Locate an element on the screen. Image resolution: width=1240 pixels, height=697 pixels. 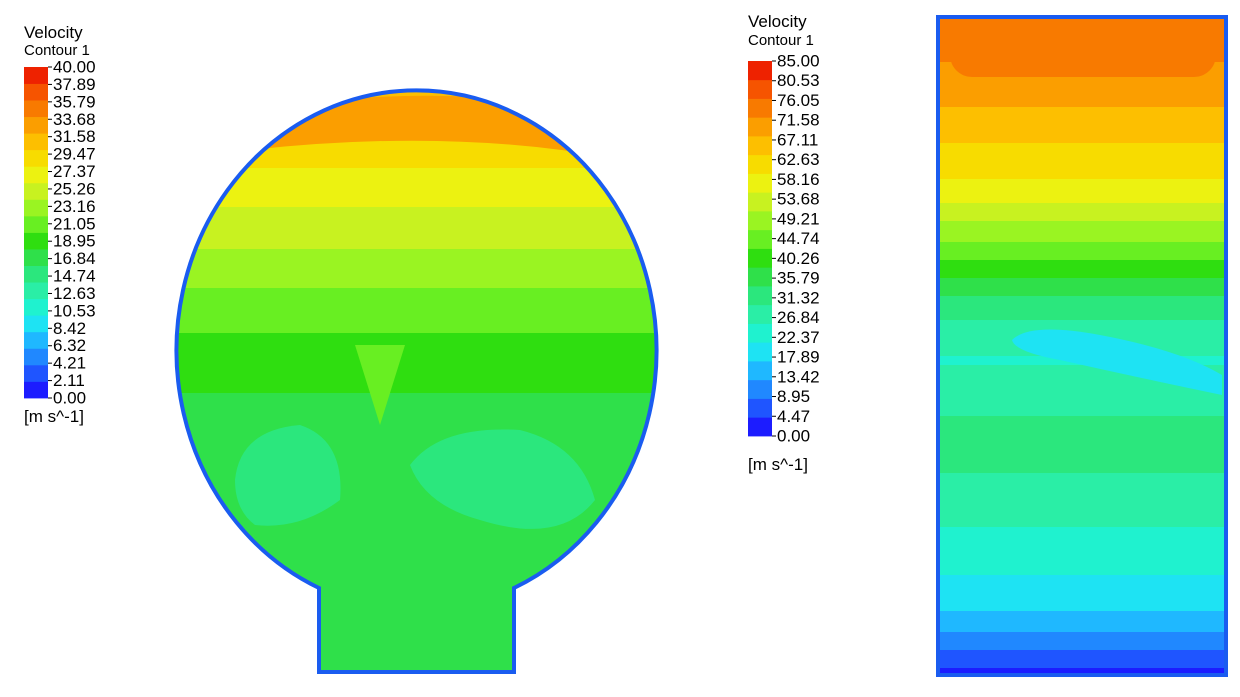
legend-1-tick-label: 6.32 is located at coordinates (69, 345).